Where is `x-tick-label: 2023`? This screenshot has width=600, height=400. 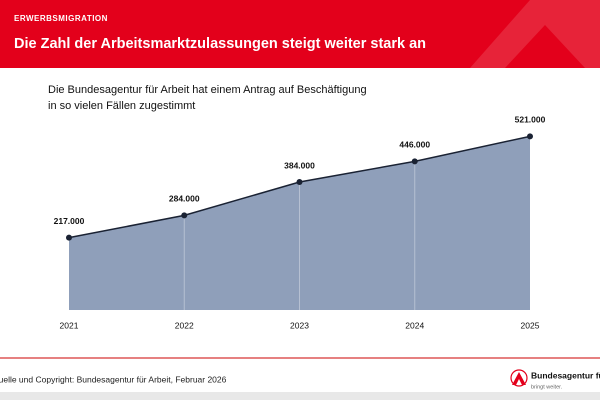
x-tick-label: 2023 is located at coordinates (299, 325).